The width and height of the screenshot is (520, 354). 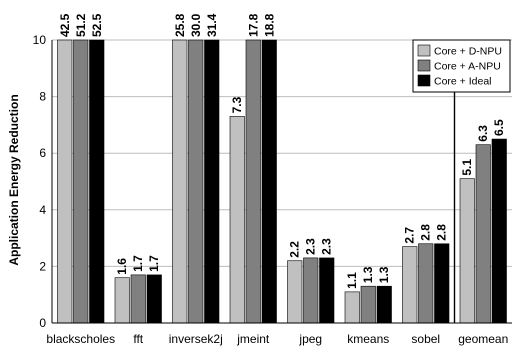 I want to click on data-label: 52.5, so click(x=97, y=25).